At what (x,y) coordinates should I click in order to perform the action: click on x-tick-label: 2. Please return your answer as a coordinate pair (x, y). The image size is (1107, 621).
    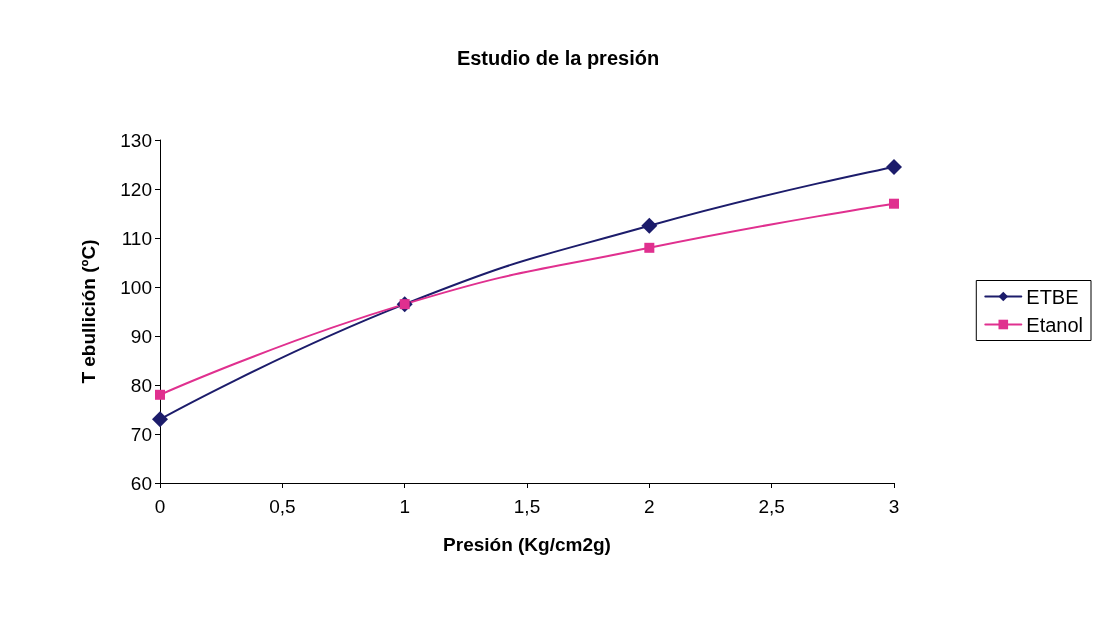
    Looking at the image, I should click on (649, 506).